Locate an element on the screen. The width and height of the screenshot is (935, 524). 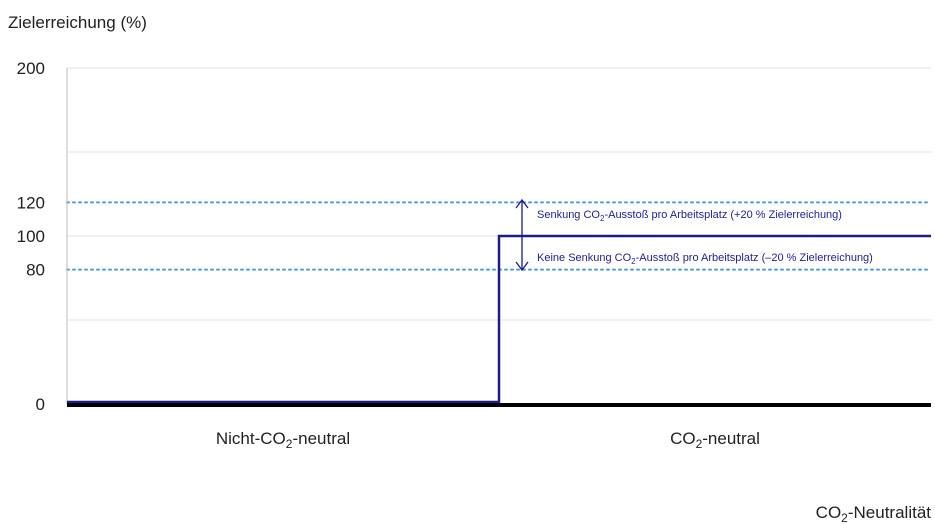
x-category-label-neutral: CO2-neutral is located at coordinates (715, 440).